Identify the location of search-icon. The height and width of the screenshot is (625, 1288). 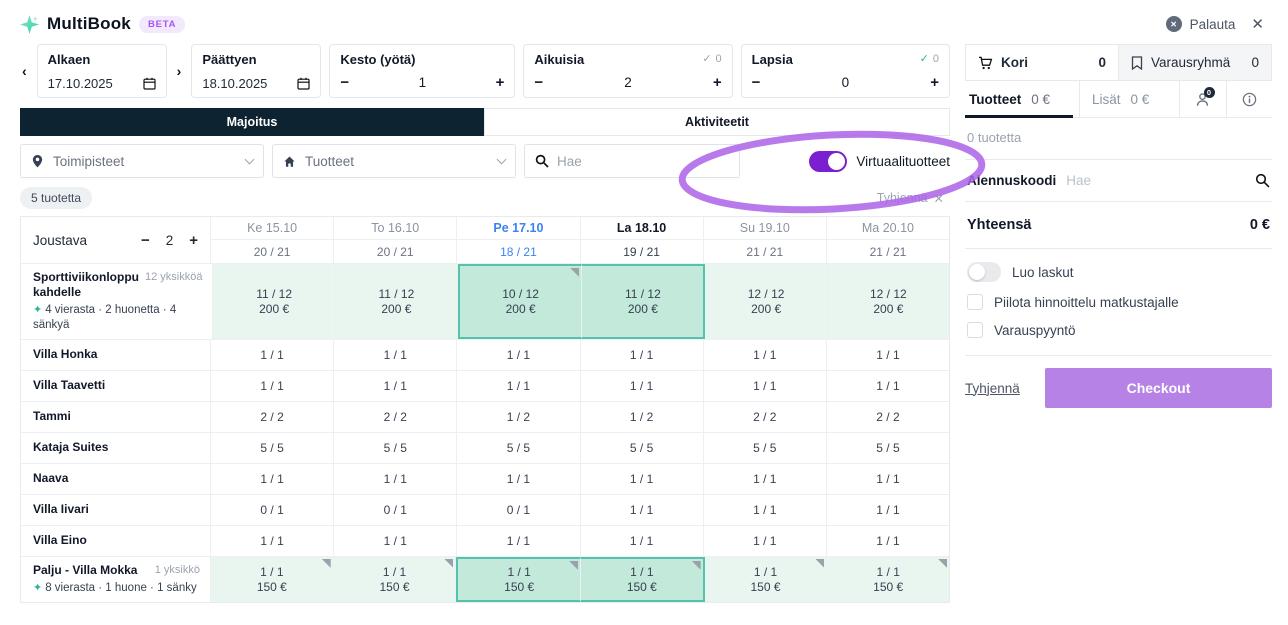
(1262, 180).